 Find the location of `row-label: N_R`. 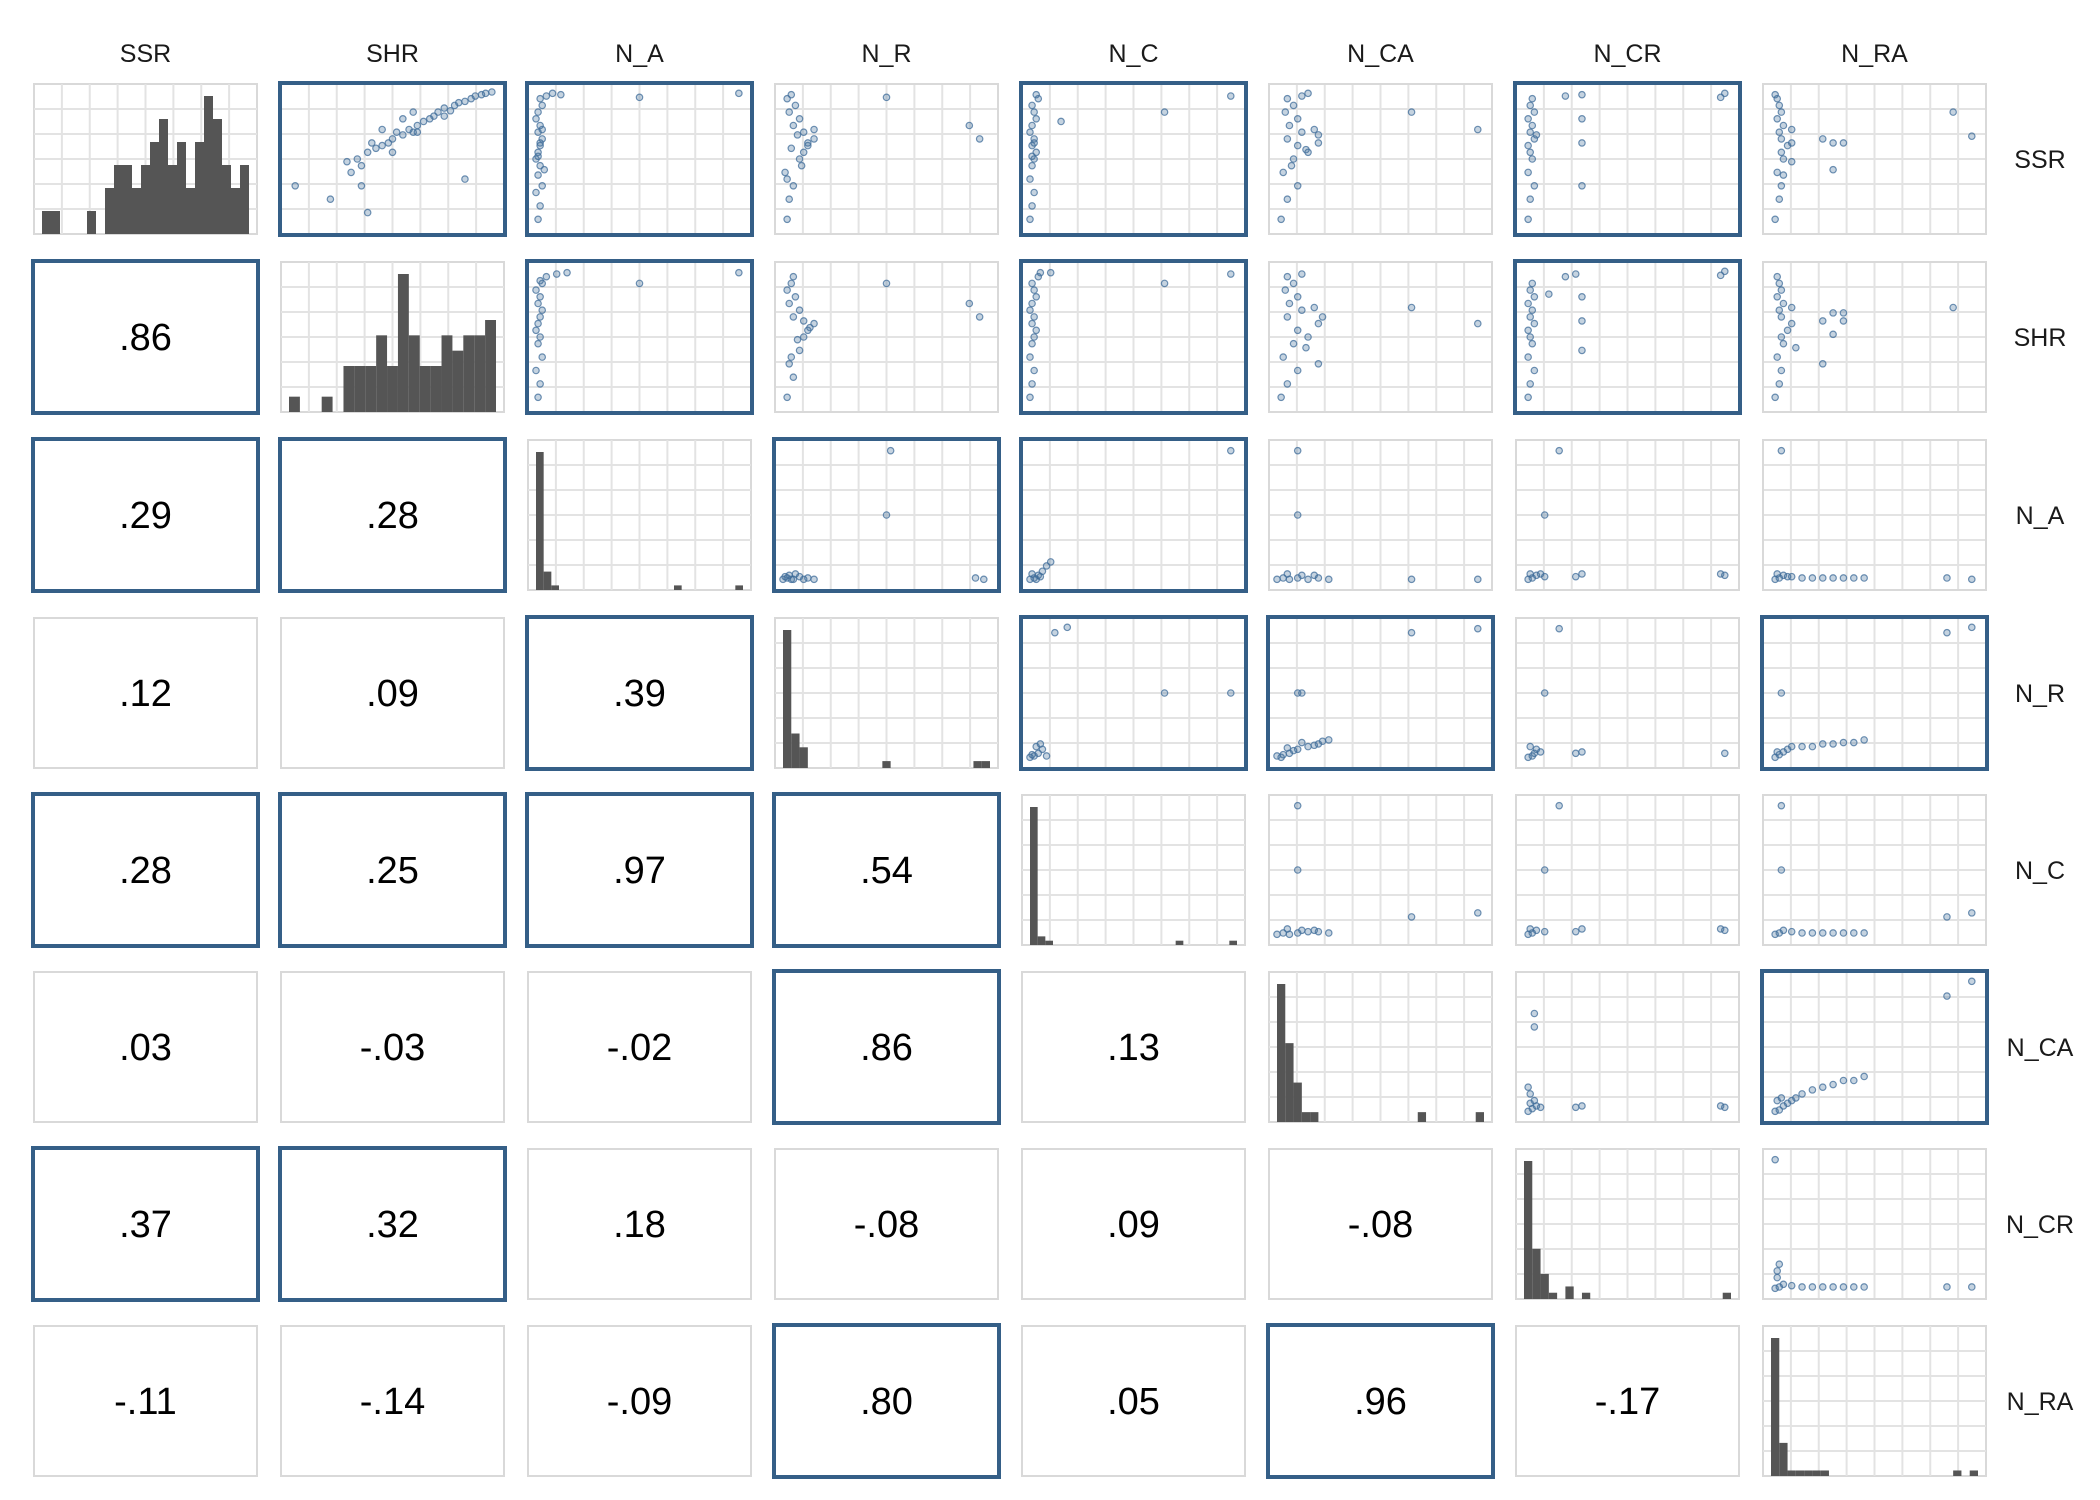

row-label: N_R is located at coordinates (2040, 694).